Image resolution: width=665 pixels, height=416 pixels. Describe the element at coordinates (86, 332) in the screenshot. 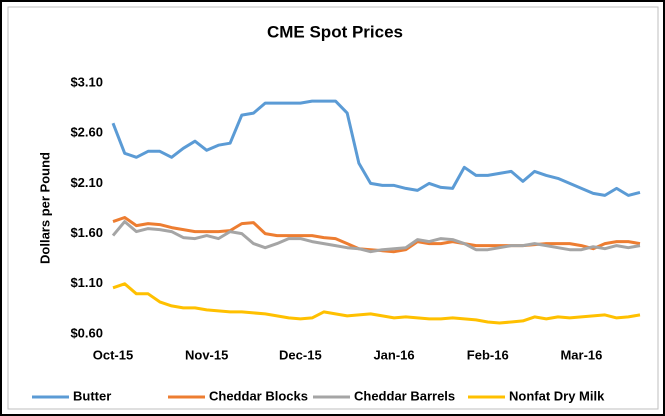

I see `y-tick-label: $0.60` at that location.